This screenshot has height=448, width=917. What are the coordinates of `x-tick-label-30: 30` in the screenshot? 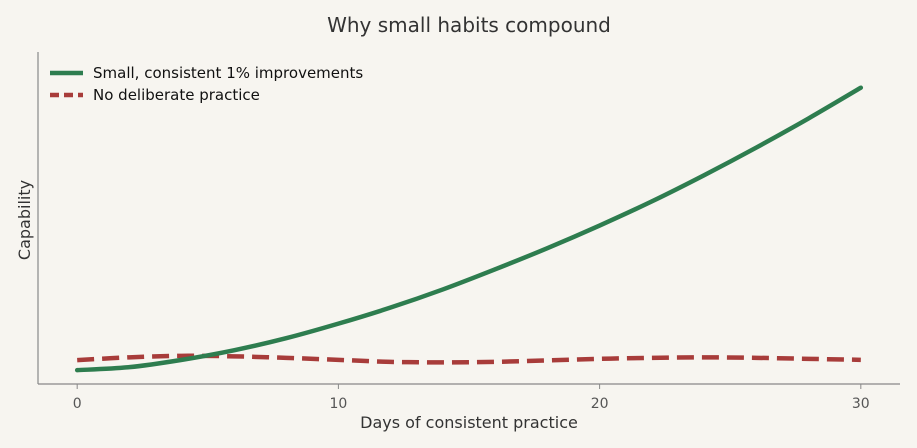 It's located at (861, 404).